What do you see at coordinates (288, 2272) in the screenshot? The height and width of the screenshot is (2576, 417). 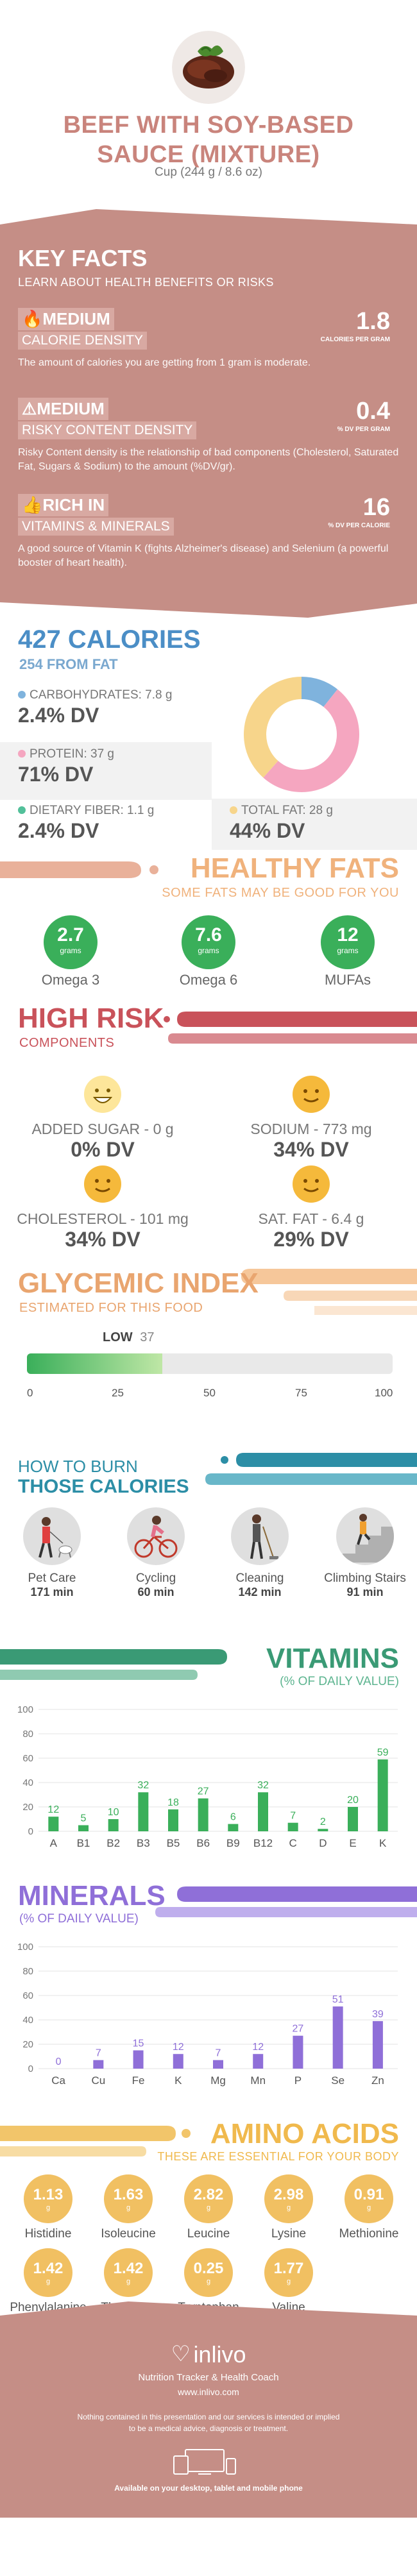 I see `amino-blob-icon: 1.77 g` at bounding box center [288, 2272].